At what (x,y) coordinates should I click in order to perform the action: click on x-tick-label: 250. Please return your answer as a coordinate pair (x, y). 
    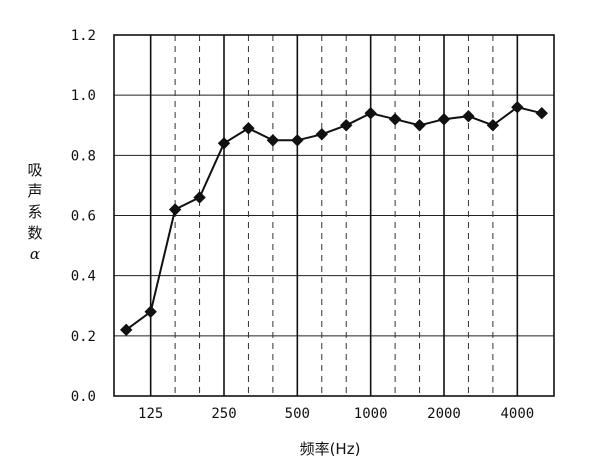
    Looking at the image, I should click on (223, 414).